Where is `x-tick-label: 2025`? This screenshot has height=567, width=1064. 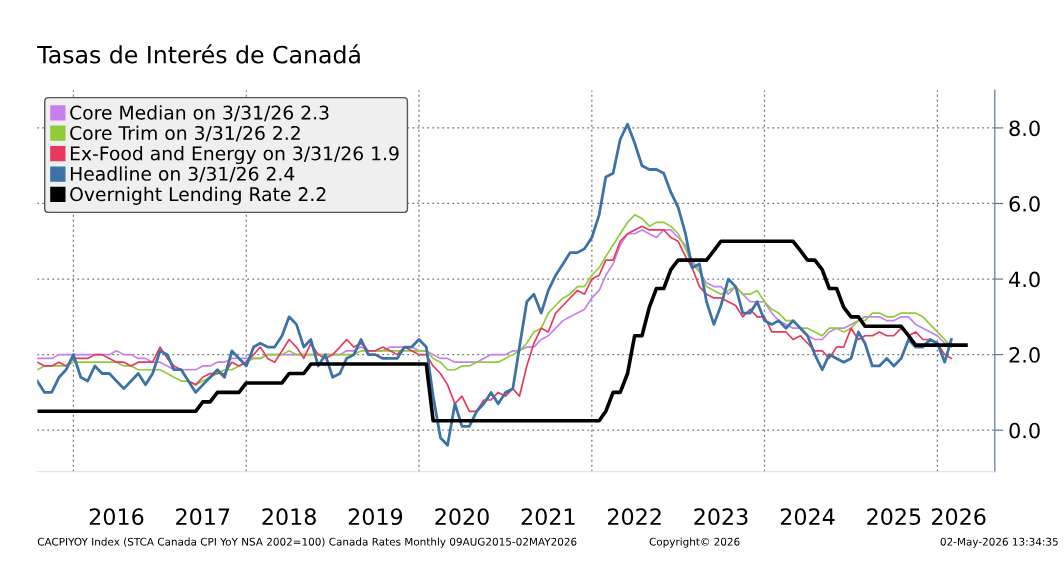 x-tick-label: 2025 is located at coordinates (894, 517).